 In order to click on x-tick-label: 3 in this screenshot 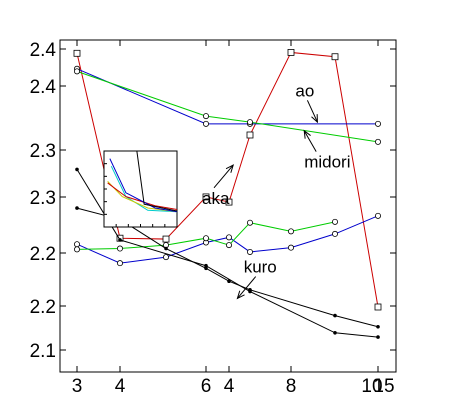, I will do `click(77, 386)`.